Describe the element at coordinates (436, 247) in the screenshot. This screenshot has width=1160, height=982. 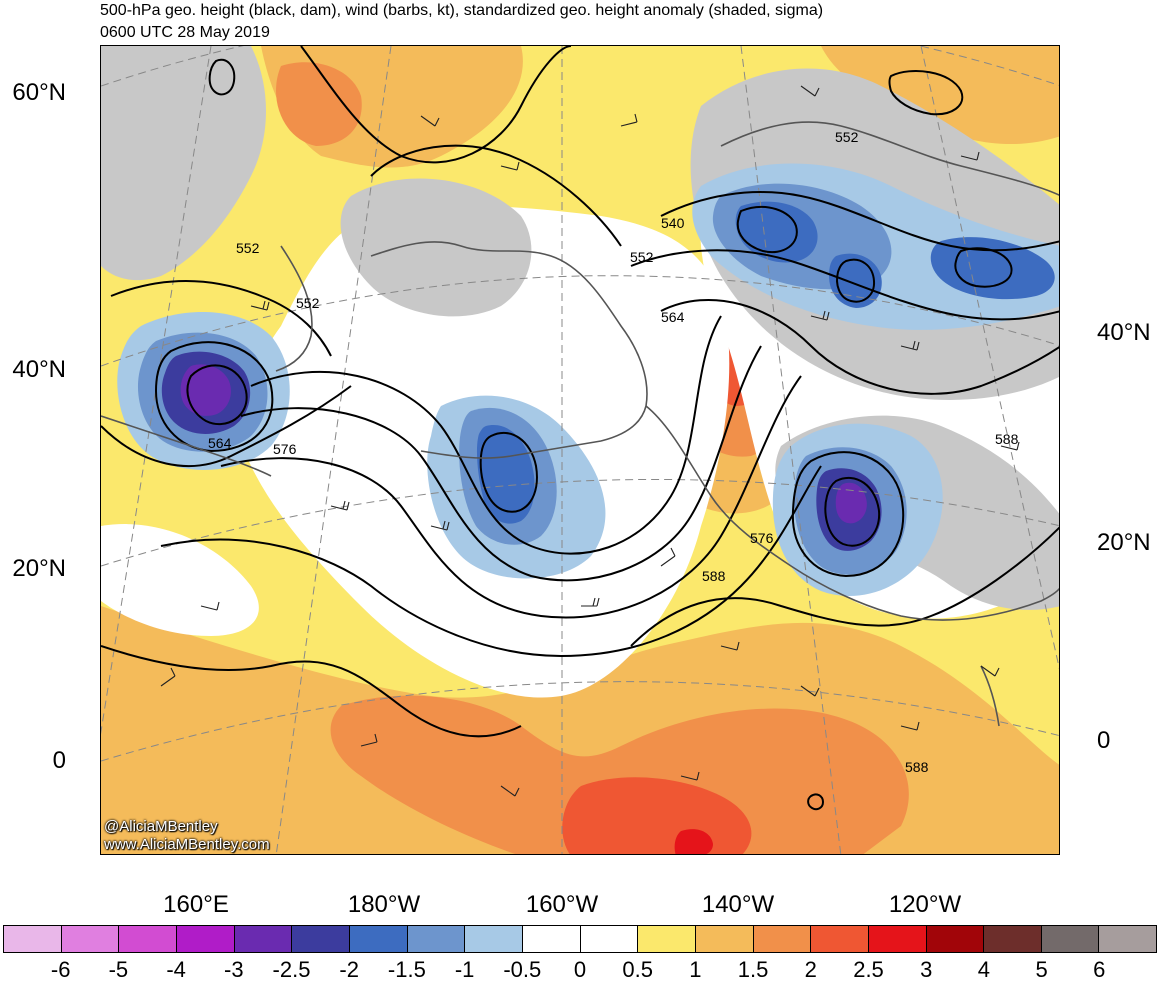
I see `anomaly-gray-north` at that location.